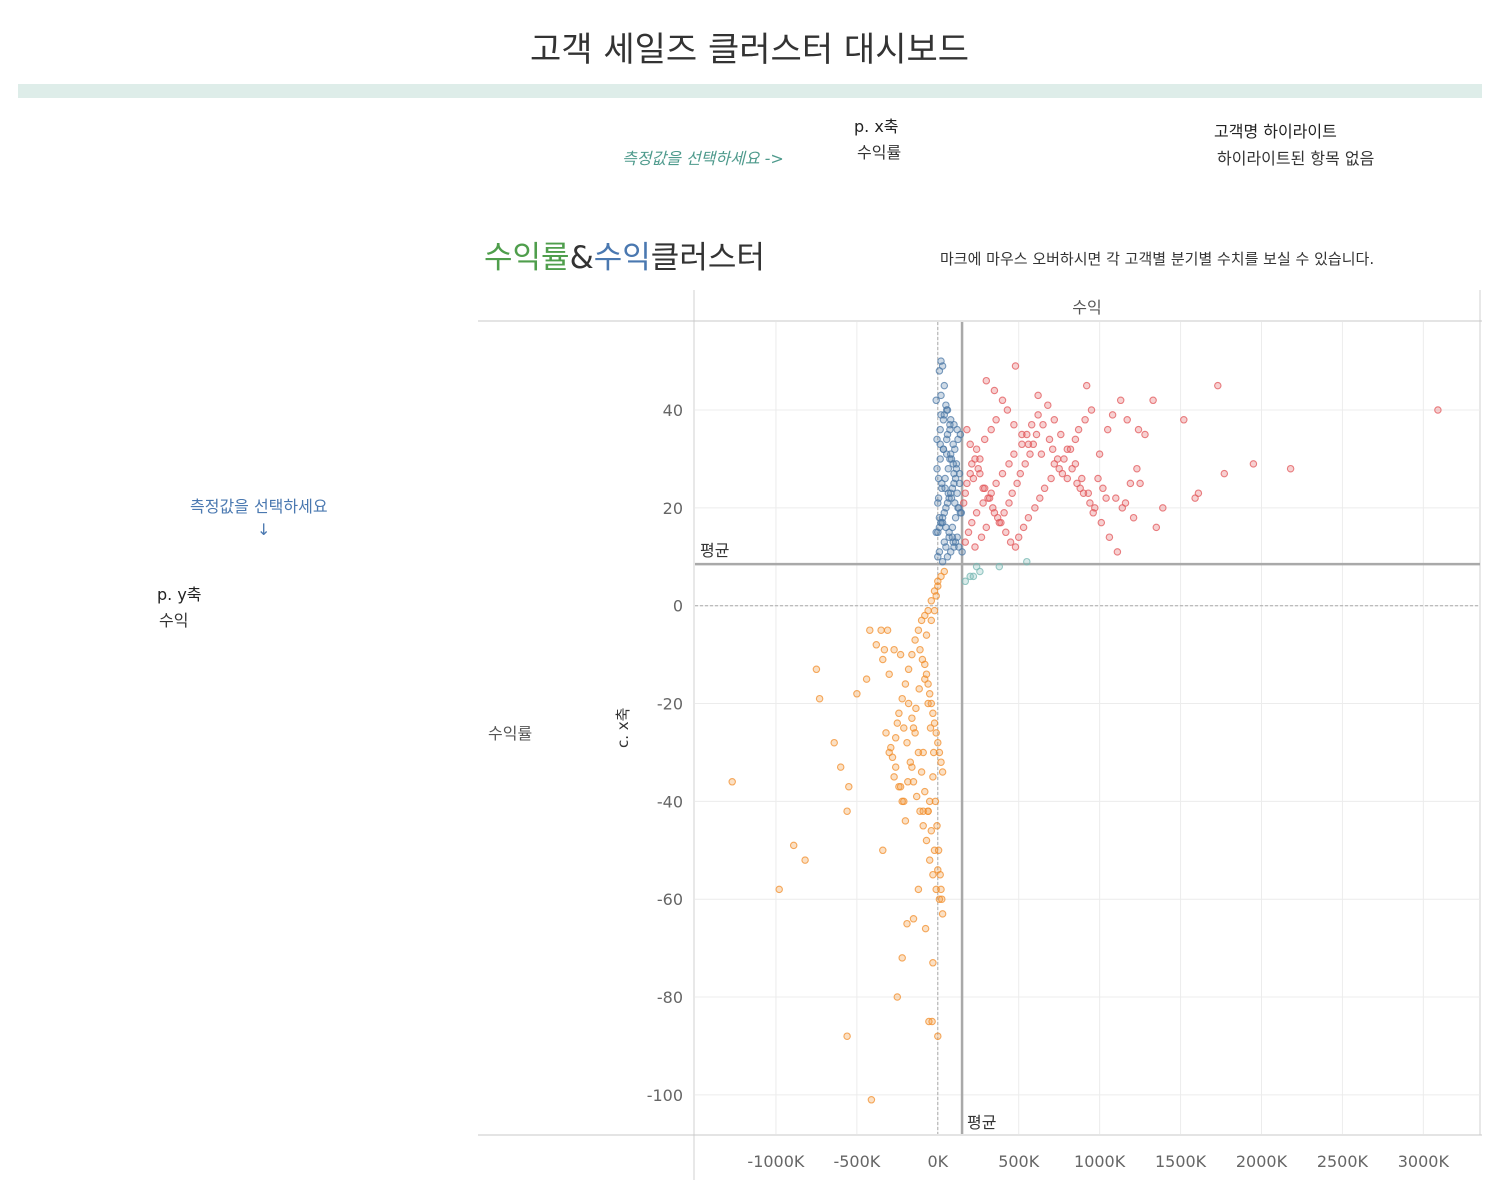  Describe the element at coordinates (1296, 158) in the screenshot. I see `highlight-input: 하이라이트된 항목 없음` at that location.